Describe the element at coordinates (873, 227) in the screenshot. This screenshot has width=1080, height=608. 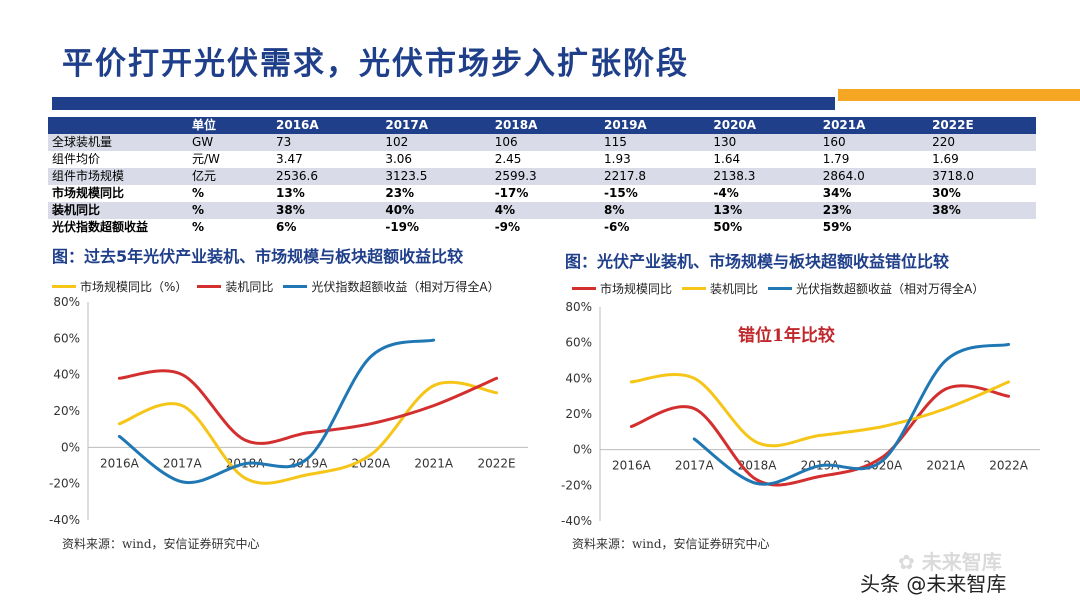
I see `table-cell: 59%` at that location.